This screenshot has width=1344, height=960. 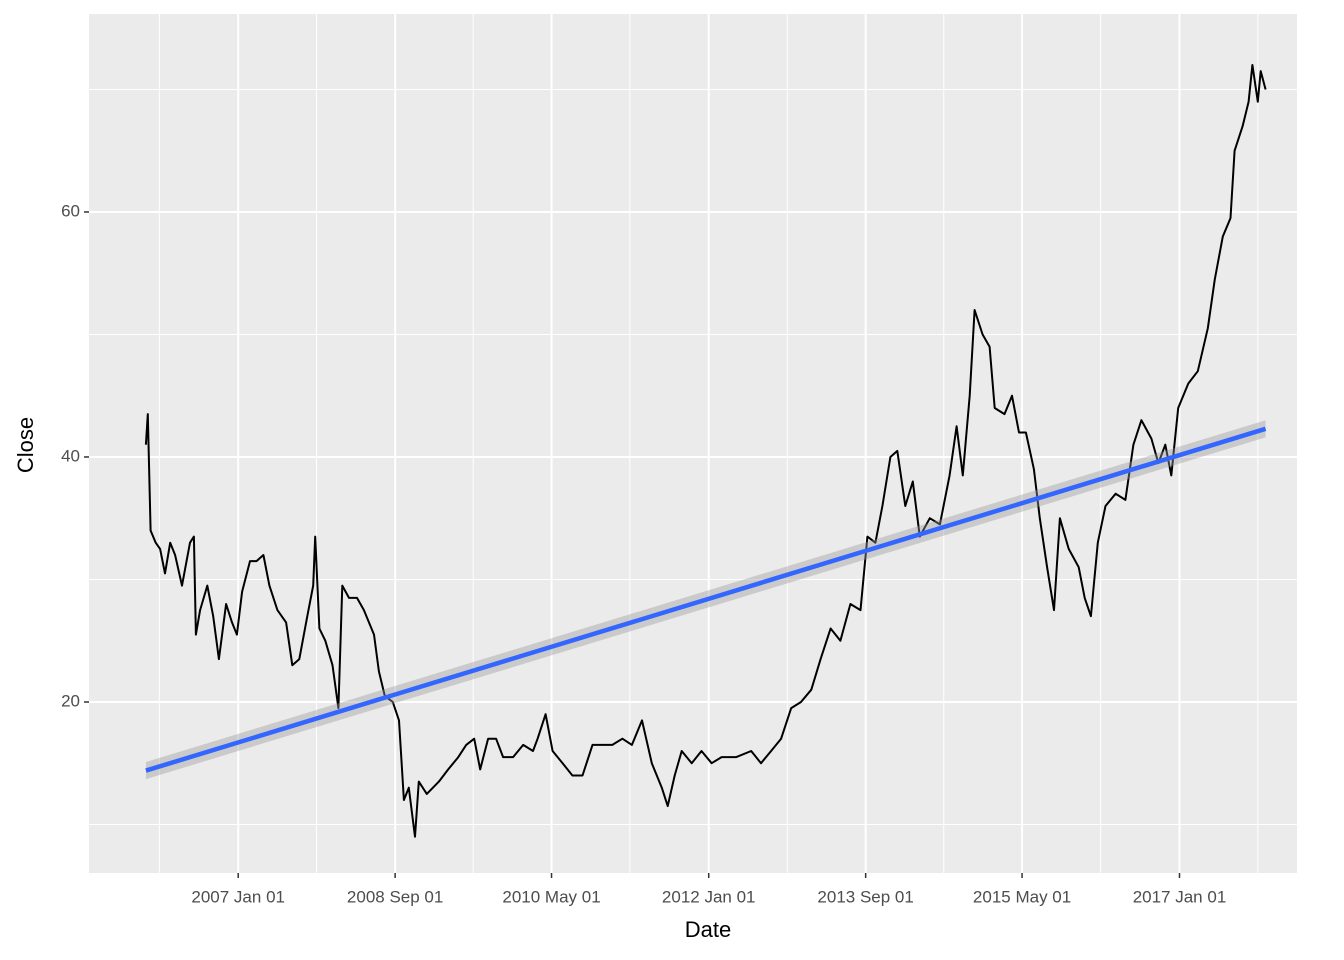 I want to click on x-tick-label: 2013 Sep 01, so click(x=865, y=896).